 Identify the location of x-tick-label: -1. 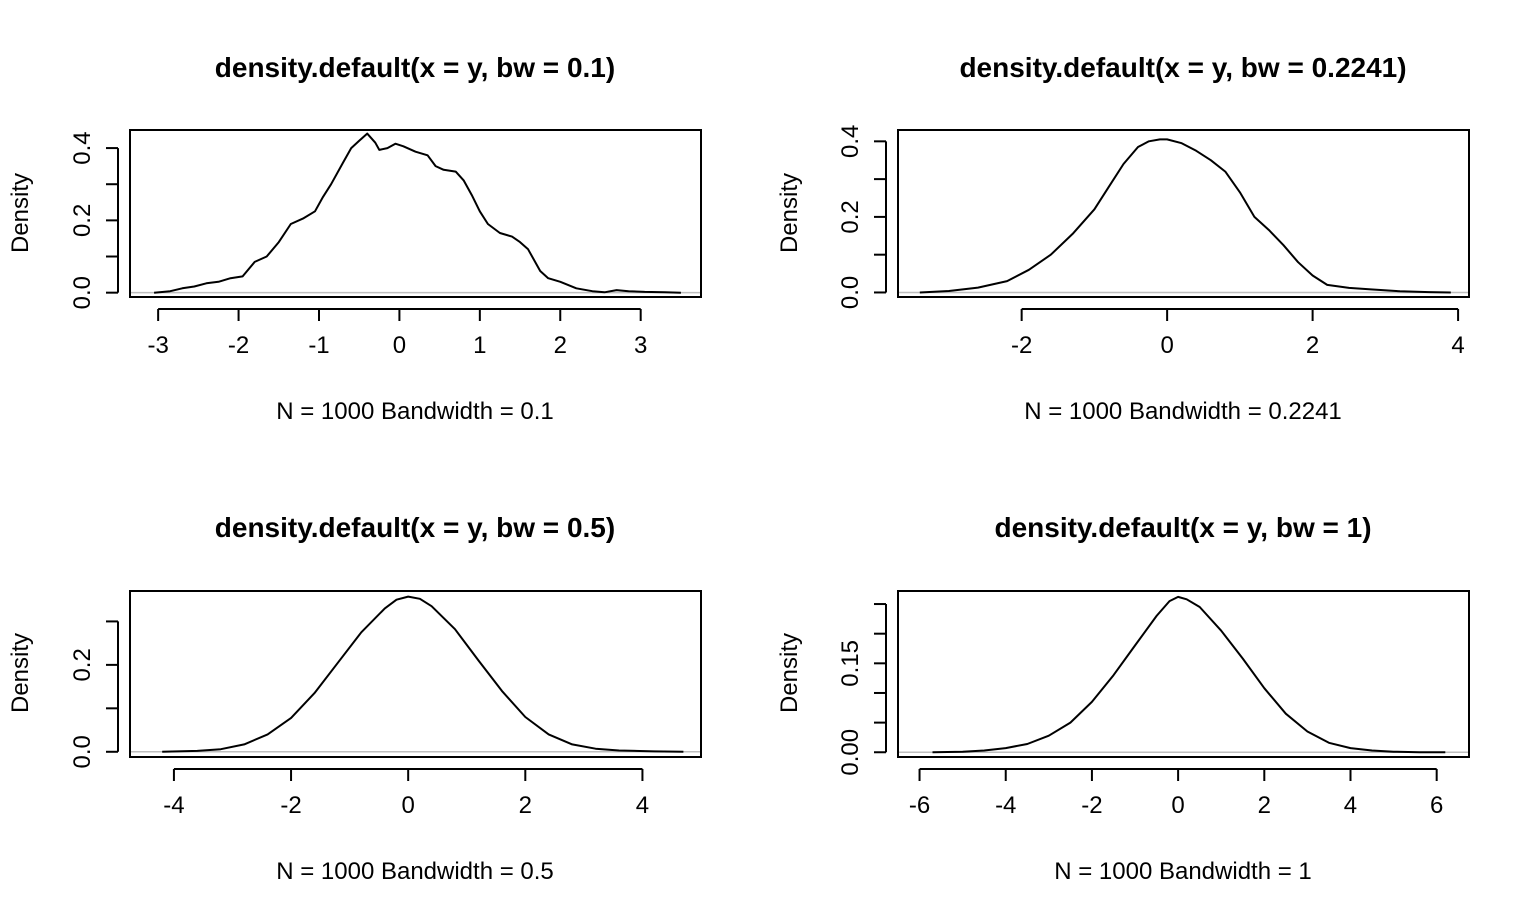
(318, 345).